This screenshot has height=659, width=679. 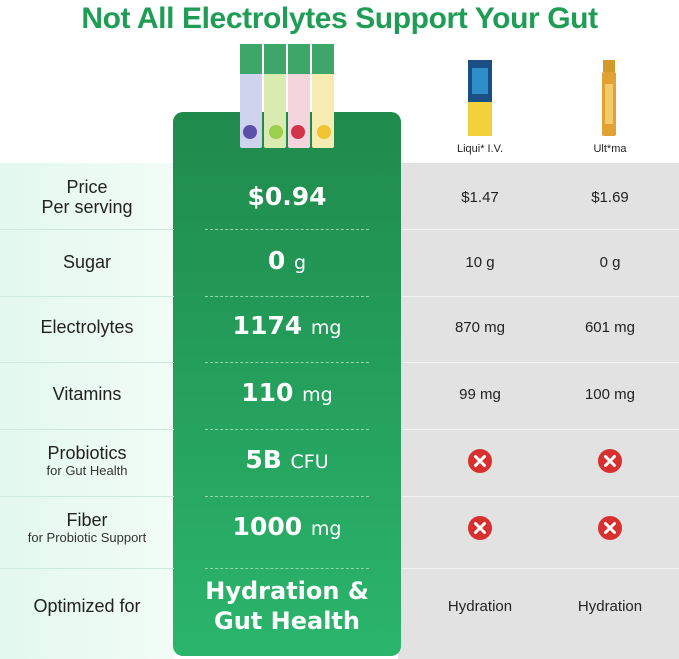 What do you see at coordinates (287, 96) in the screenshot?
I see `product-packets` at bounding box center [287, 96].